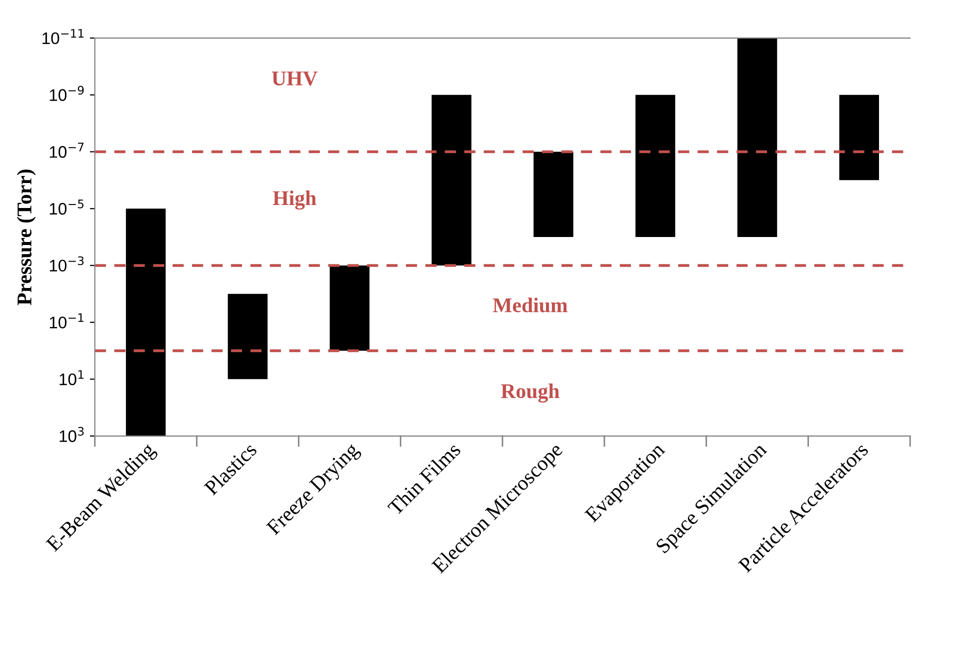 The width and height of the screenshot is (958, 645). What do you see at coordinates (67, 264) in the screenshot?
I see `y-tick-label: 10$^{−3}$` at bounding box center [67, 264].